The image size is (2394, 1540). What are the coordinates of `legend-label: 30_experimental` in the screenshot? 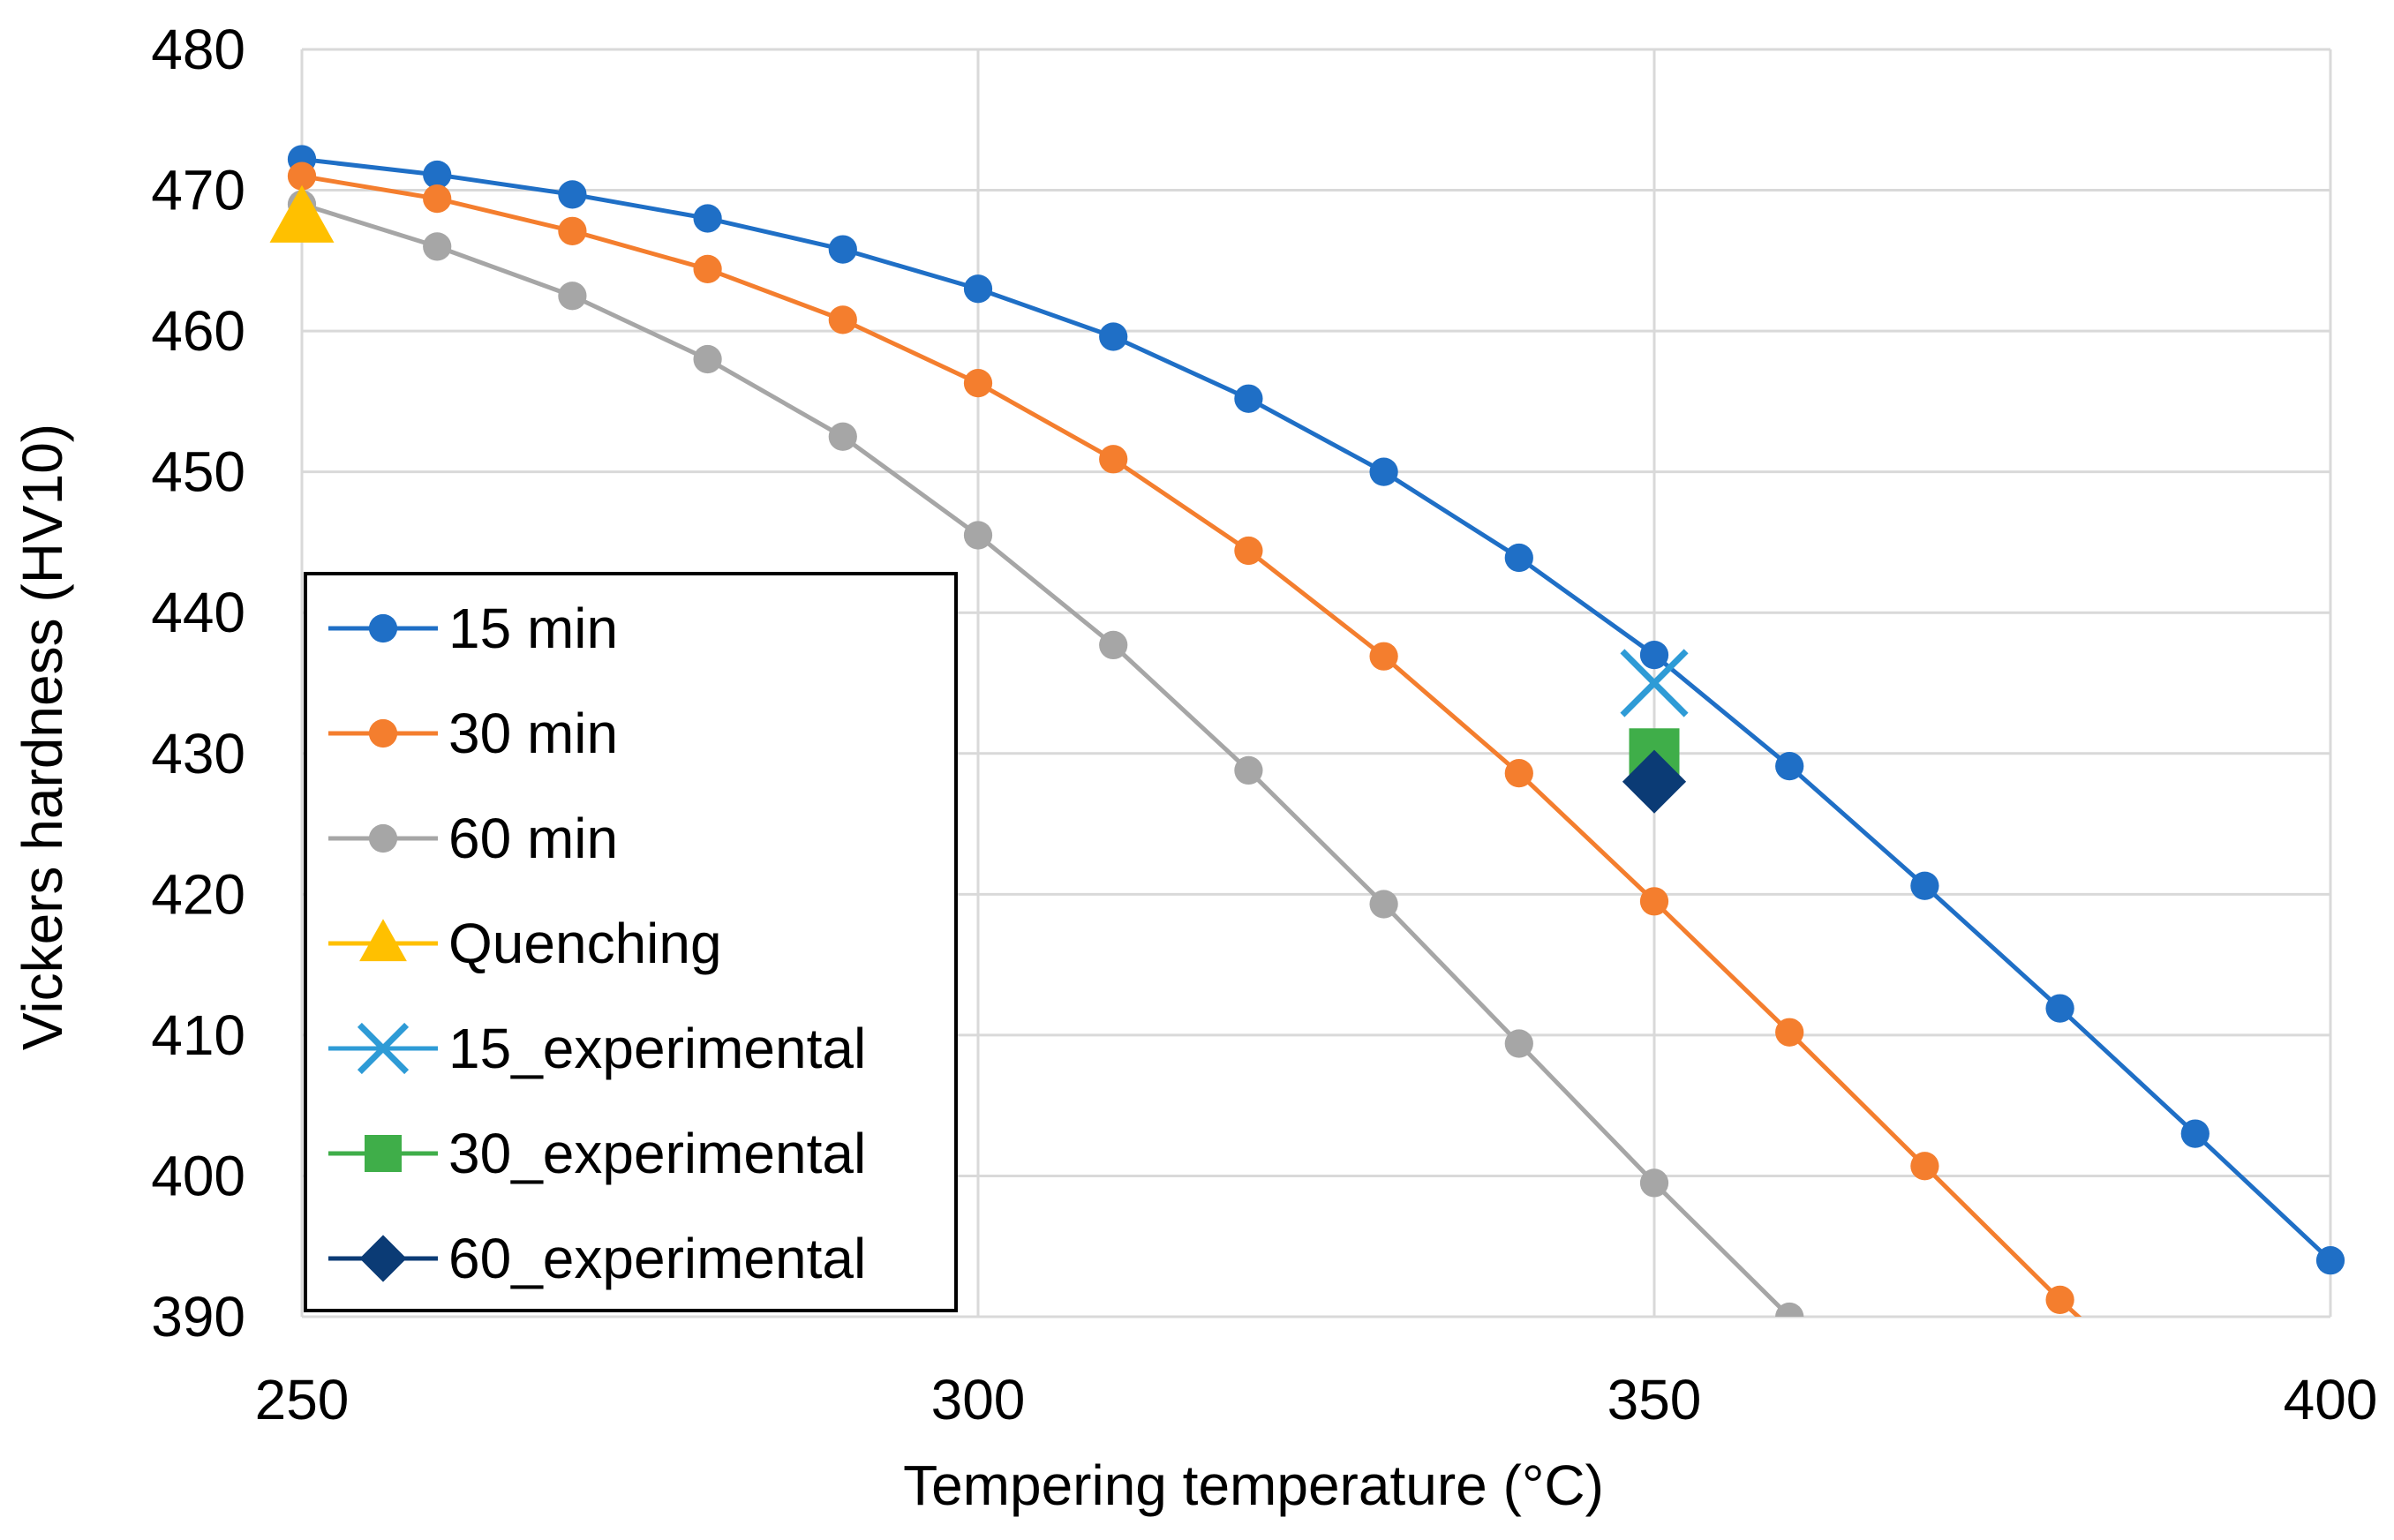 It's located at (657, 1153).